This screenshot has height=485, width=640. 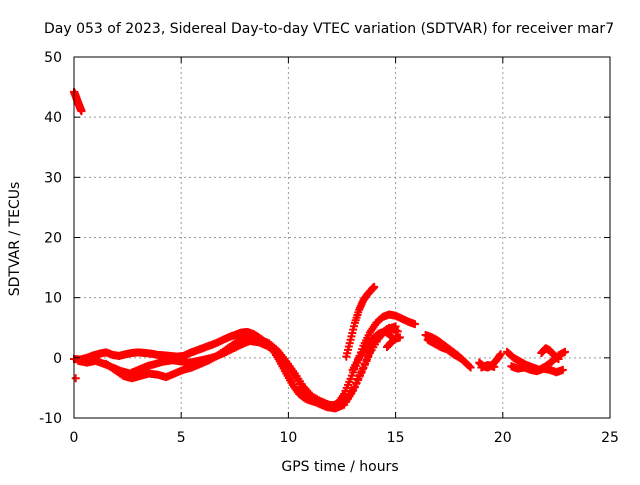 I want to click on y-tick-label: 10, so click(x=53, y=299).